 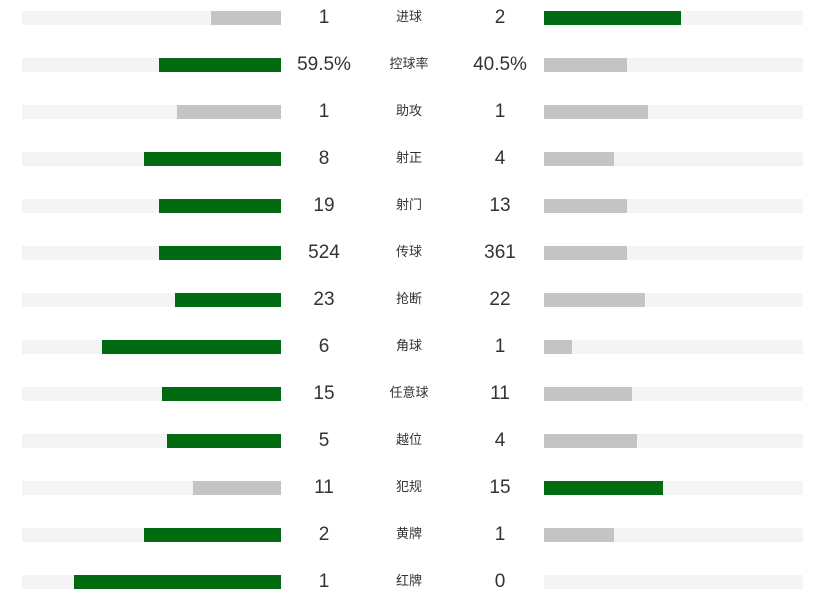 I want to click on stat-row: 6 角球 1, so click(x=419, y=347).